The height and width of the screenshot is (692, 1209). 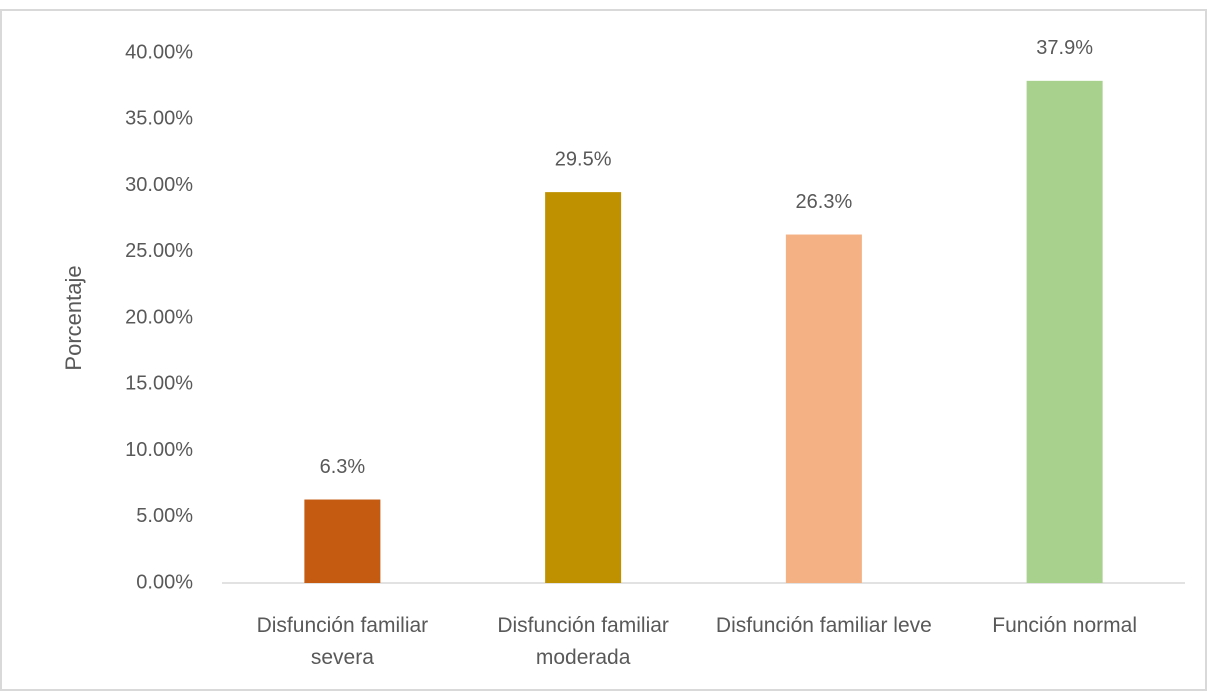 What do you see at coordinates (583, 641) in the screenshot?
I see `x-tick-label: Disfunción familiar moderada` at bounding box center [583, 641].